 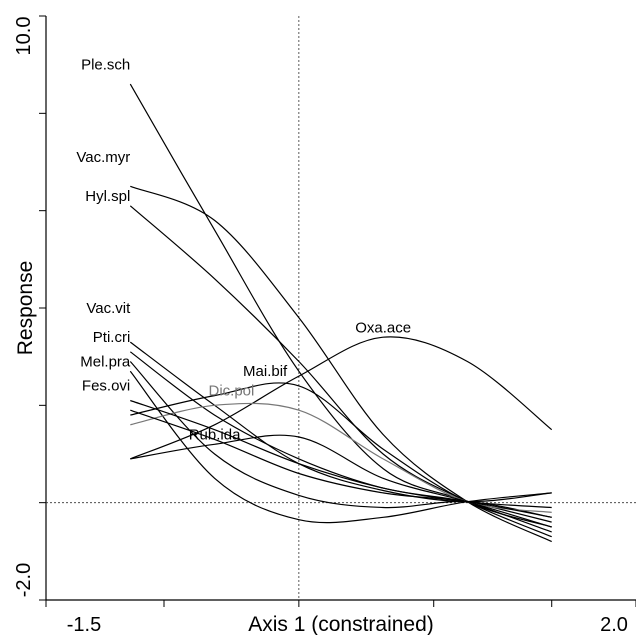 I want to click on curve-oxa-ace, so click(x=341, y=398).